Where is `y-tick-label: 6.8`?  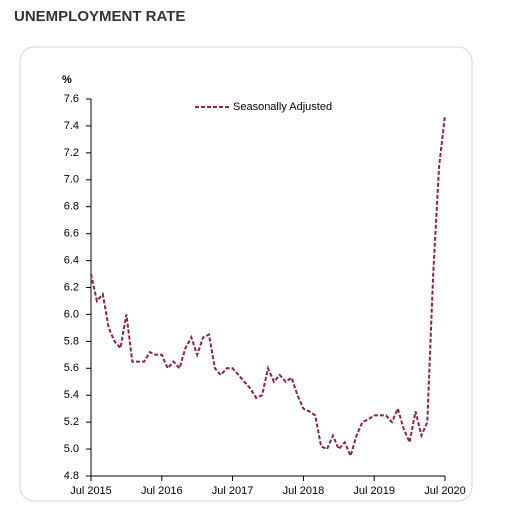
y-tick-label: 6.8 is located at coordinates (71, 207).